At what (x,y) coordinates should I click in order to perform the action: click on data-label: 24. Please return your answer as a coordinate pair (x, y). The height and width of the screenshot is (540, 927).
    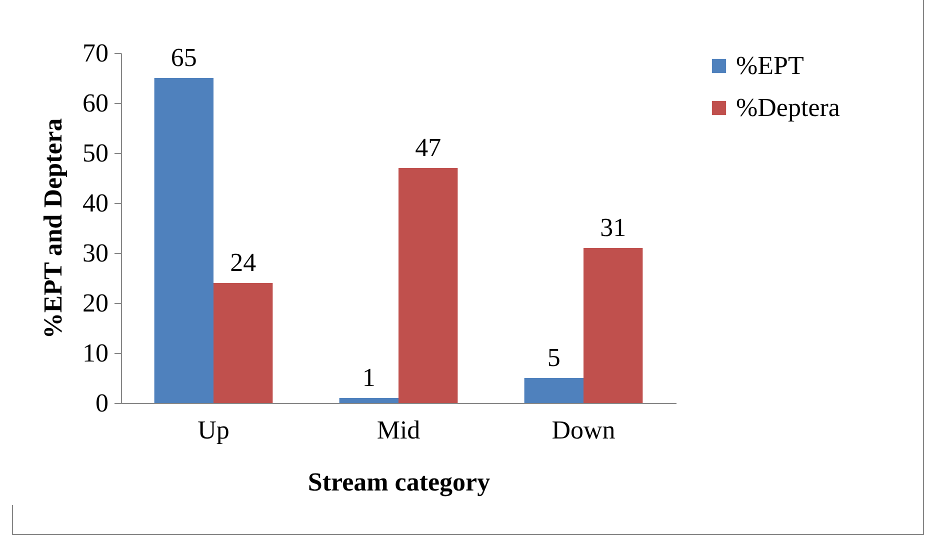
    Looking at the image, I should click on (243, 262).